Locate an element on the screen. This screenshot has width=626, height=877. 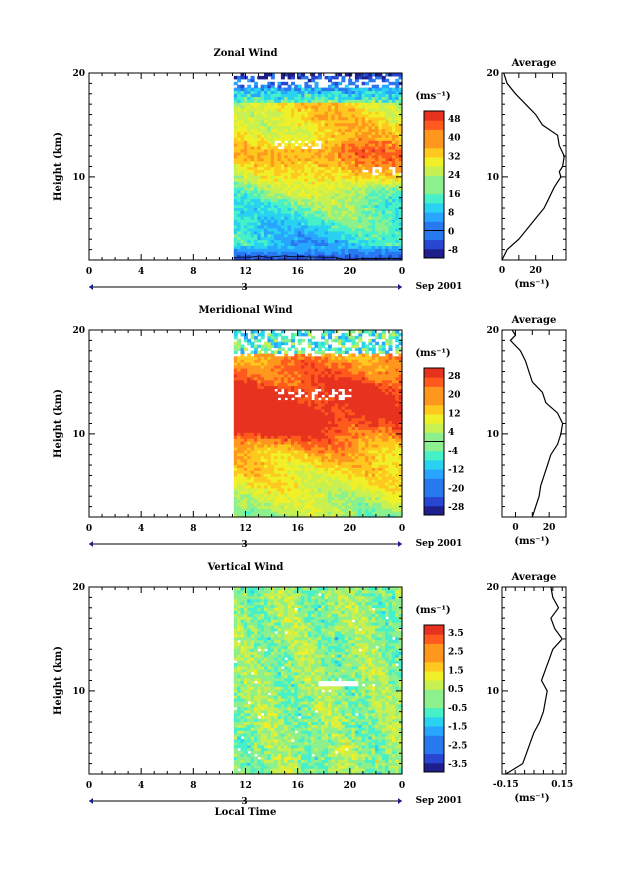
colorbar-label: -8 is located at coordinates (453, 251).